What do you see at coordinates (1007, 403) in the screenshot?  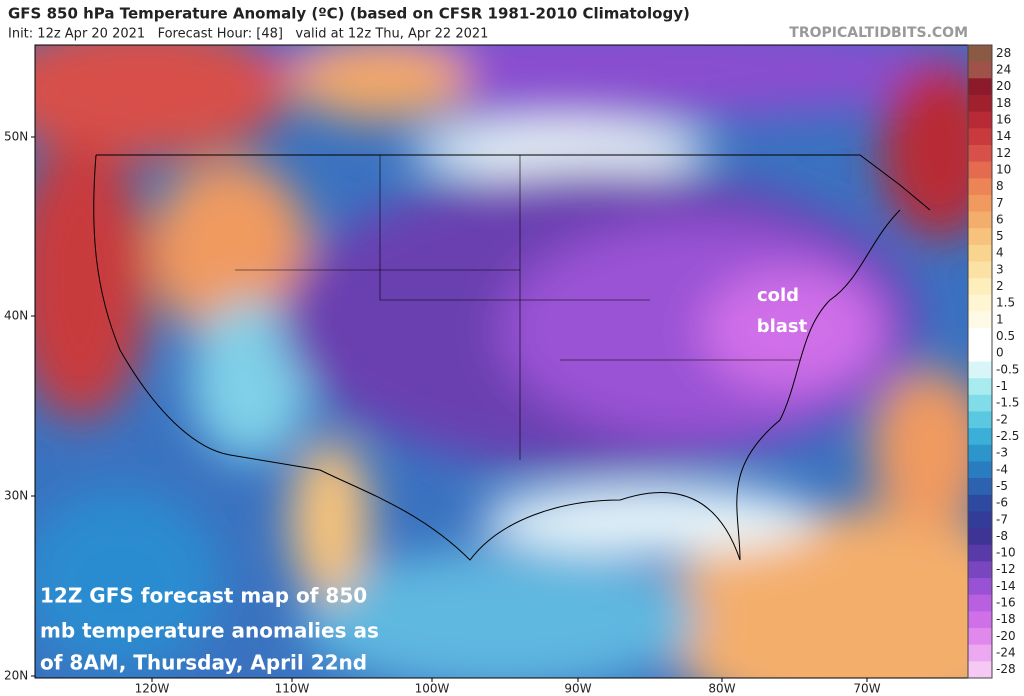 I see `colorbar-label: -1.5` at bounding box center [1007, 403].